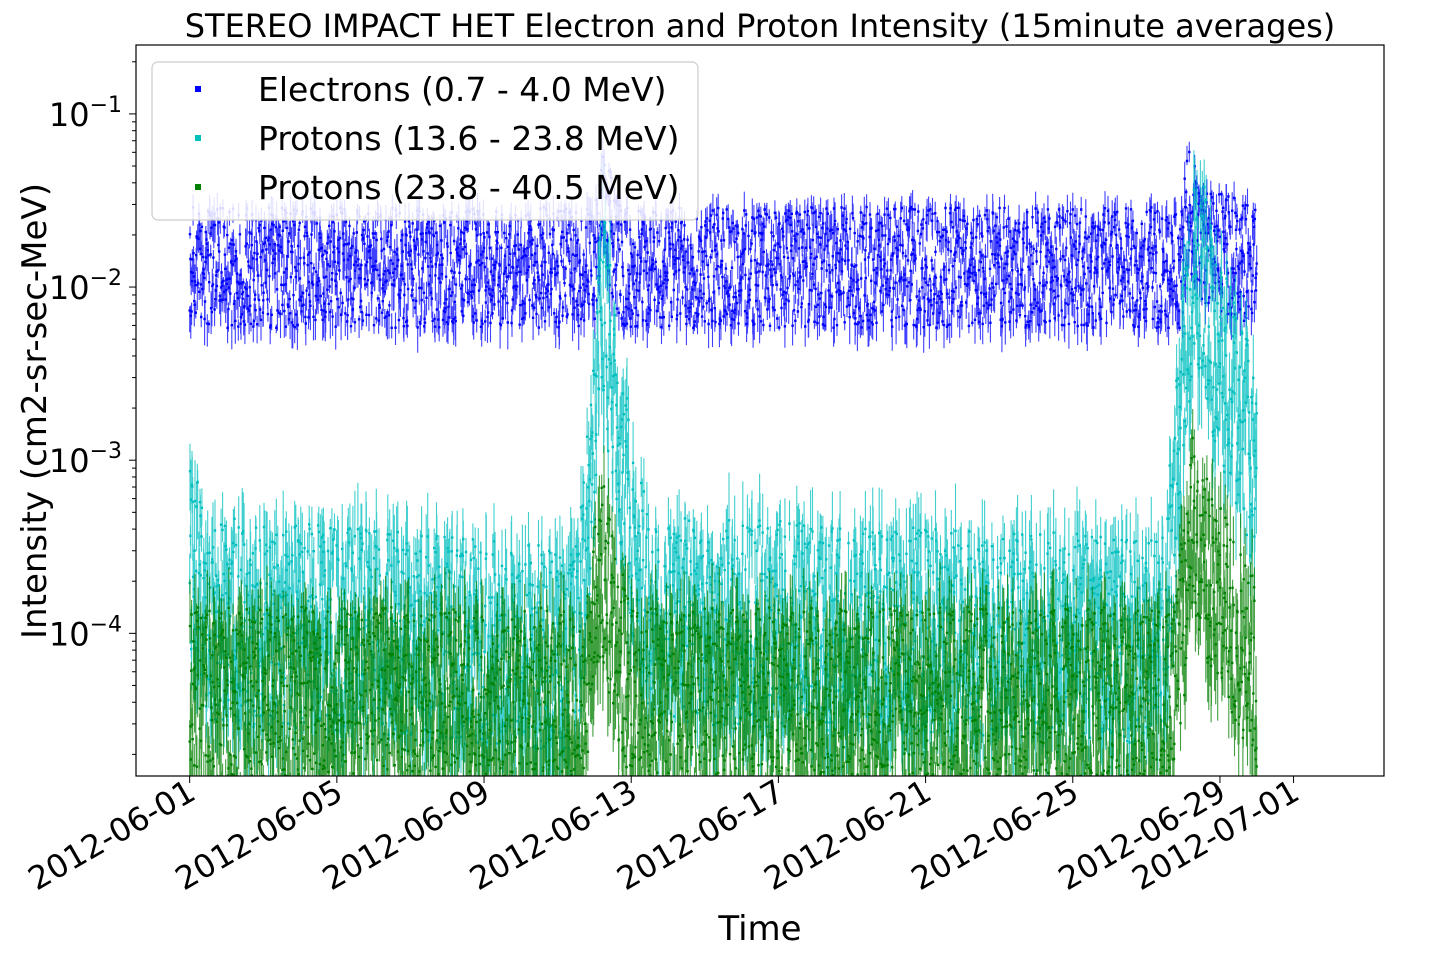 The width and height of the screenshot is (1440, 960). Describe the element at coordinates (112, 835) in the screenshot. I see `x-tick-label: 2012-06-01` at that location.